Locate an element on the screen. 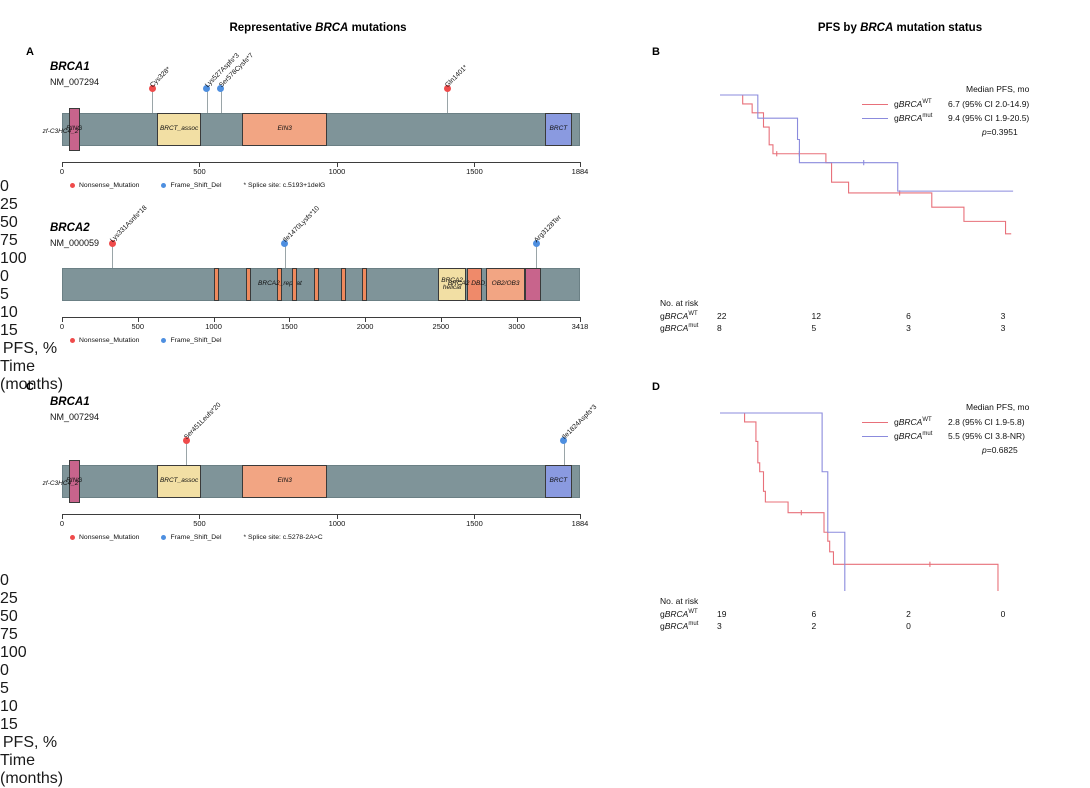 This screenshot has height=788, width=1090. domain-label: BRCT_assoc is located at coordinates (179, 481).